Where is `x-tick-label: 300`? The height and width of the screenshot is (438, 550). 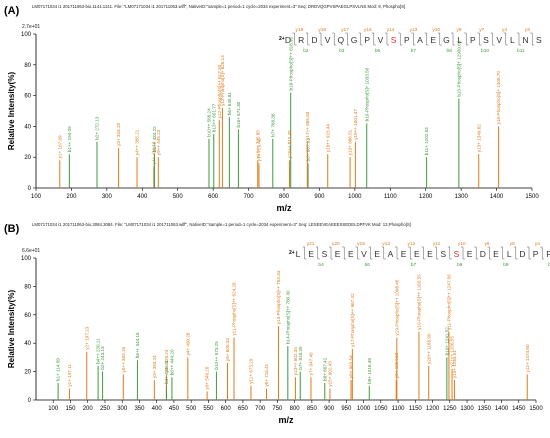
x-tick-label: 300 is located at coordinates (122, 409).